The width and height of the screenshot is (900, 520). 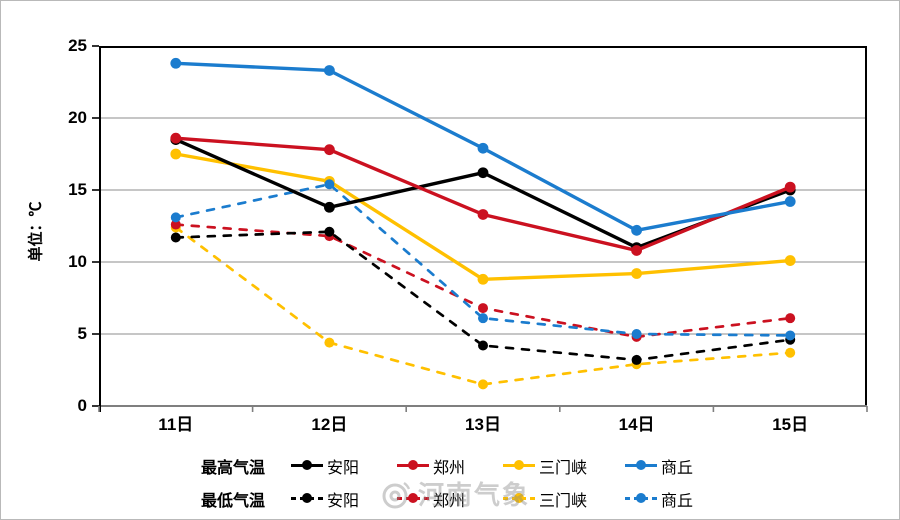 What do you see at coordinates (82, 405) in the screenshot?
I see `y-axis-tick-label: 0` at bounding box center [82, 405].